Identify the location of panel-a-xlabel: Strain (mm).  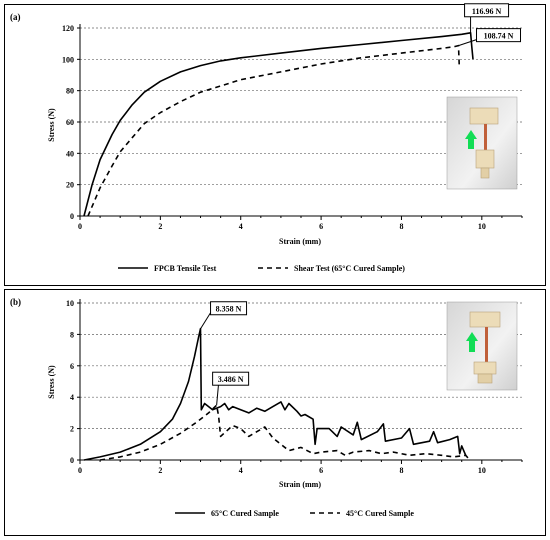
(300, 241).